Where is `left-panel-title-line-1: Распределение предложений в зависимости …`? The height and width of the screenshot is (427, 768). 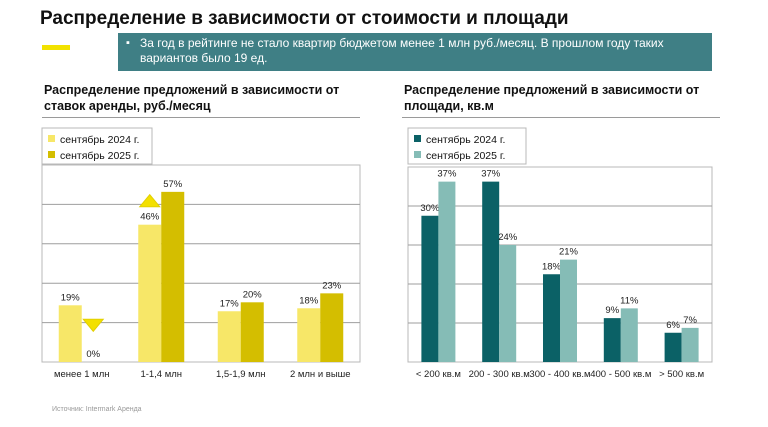 left-panel-title-line-1: Распределение предложений в зависимости … is located at coordinates (192, 90).